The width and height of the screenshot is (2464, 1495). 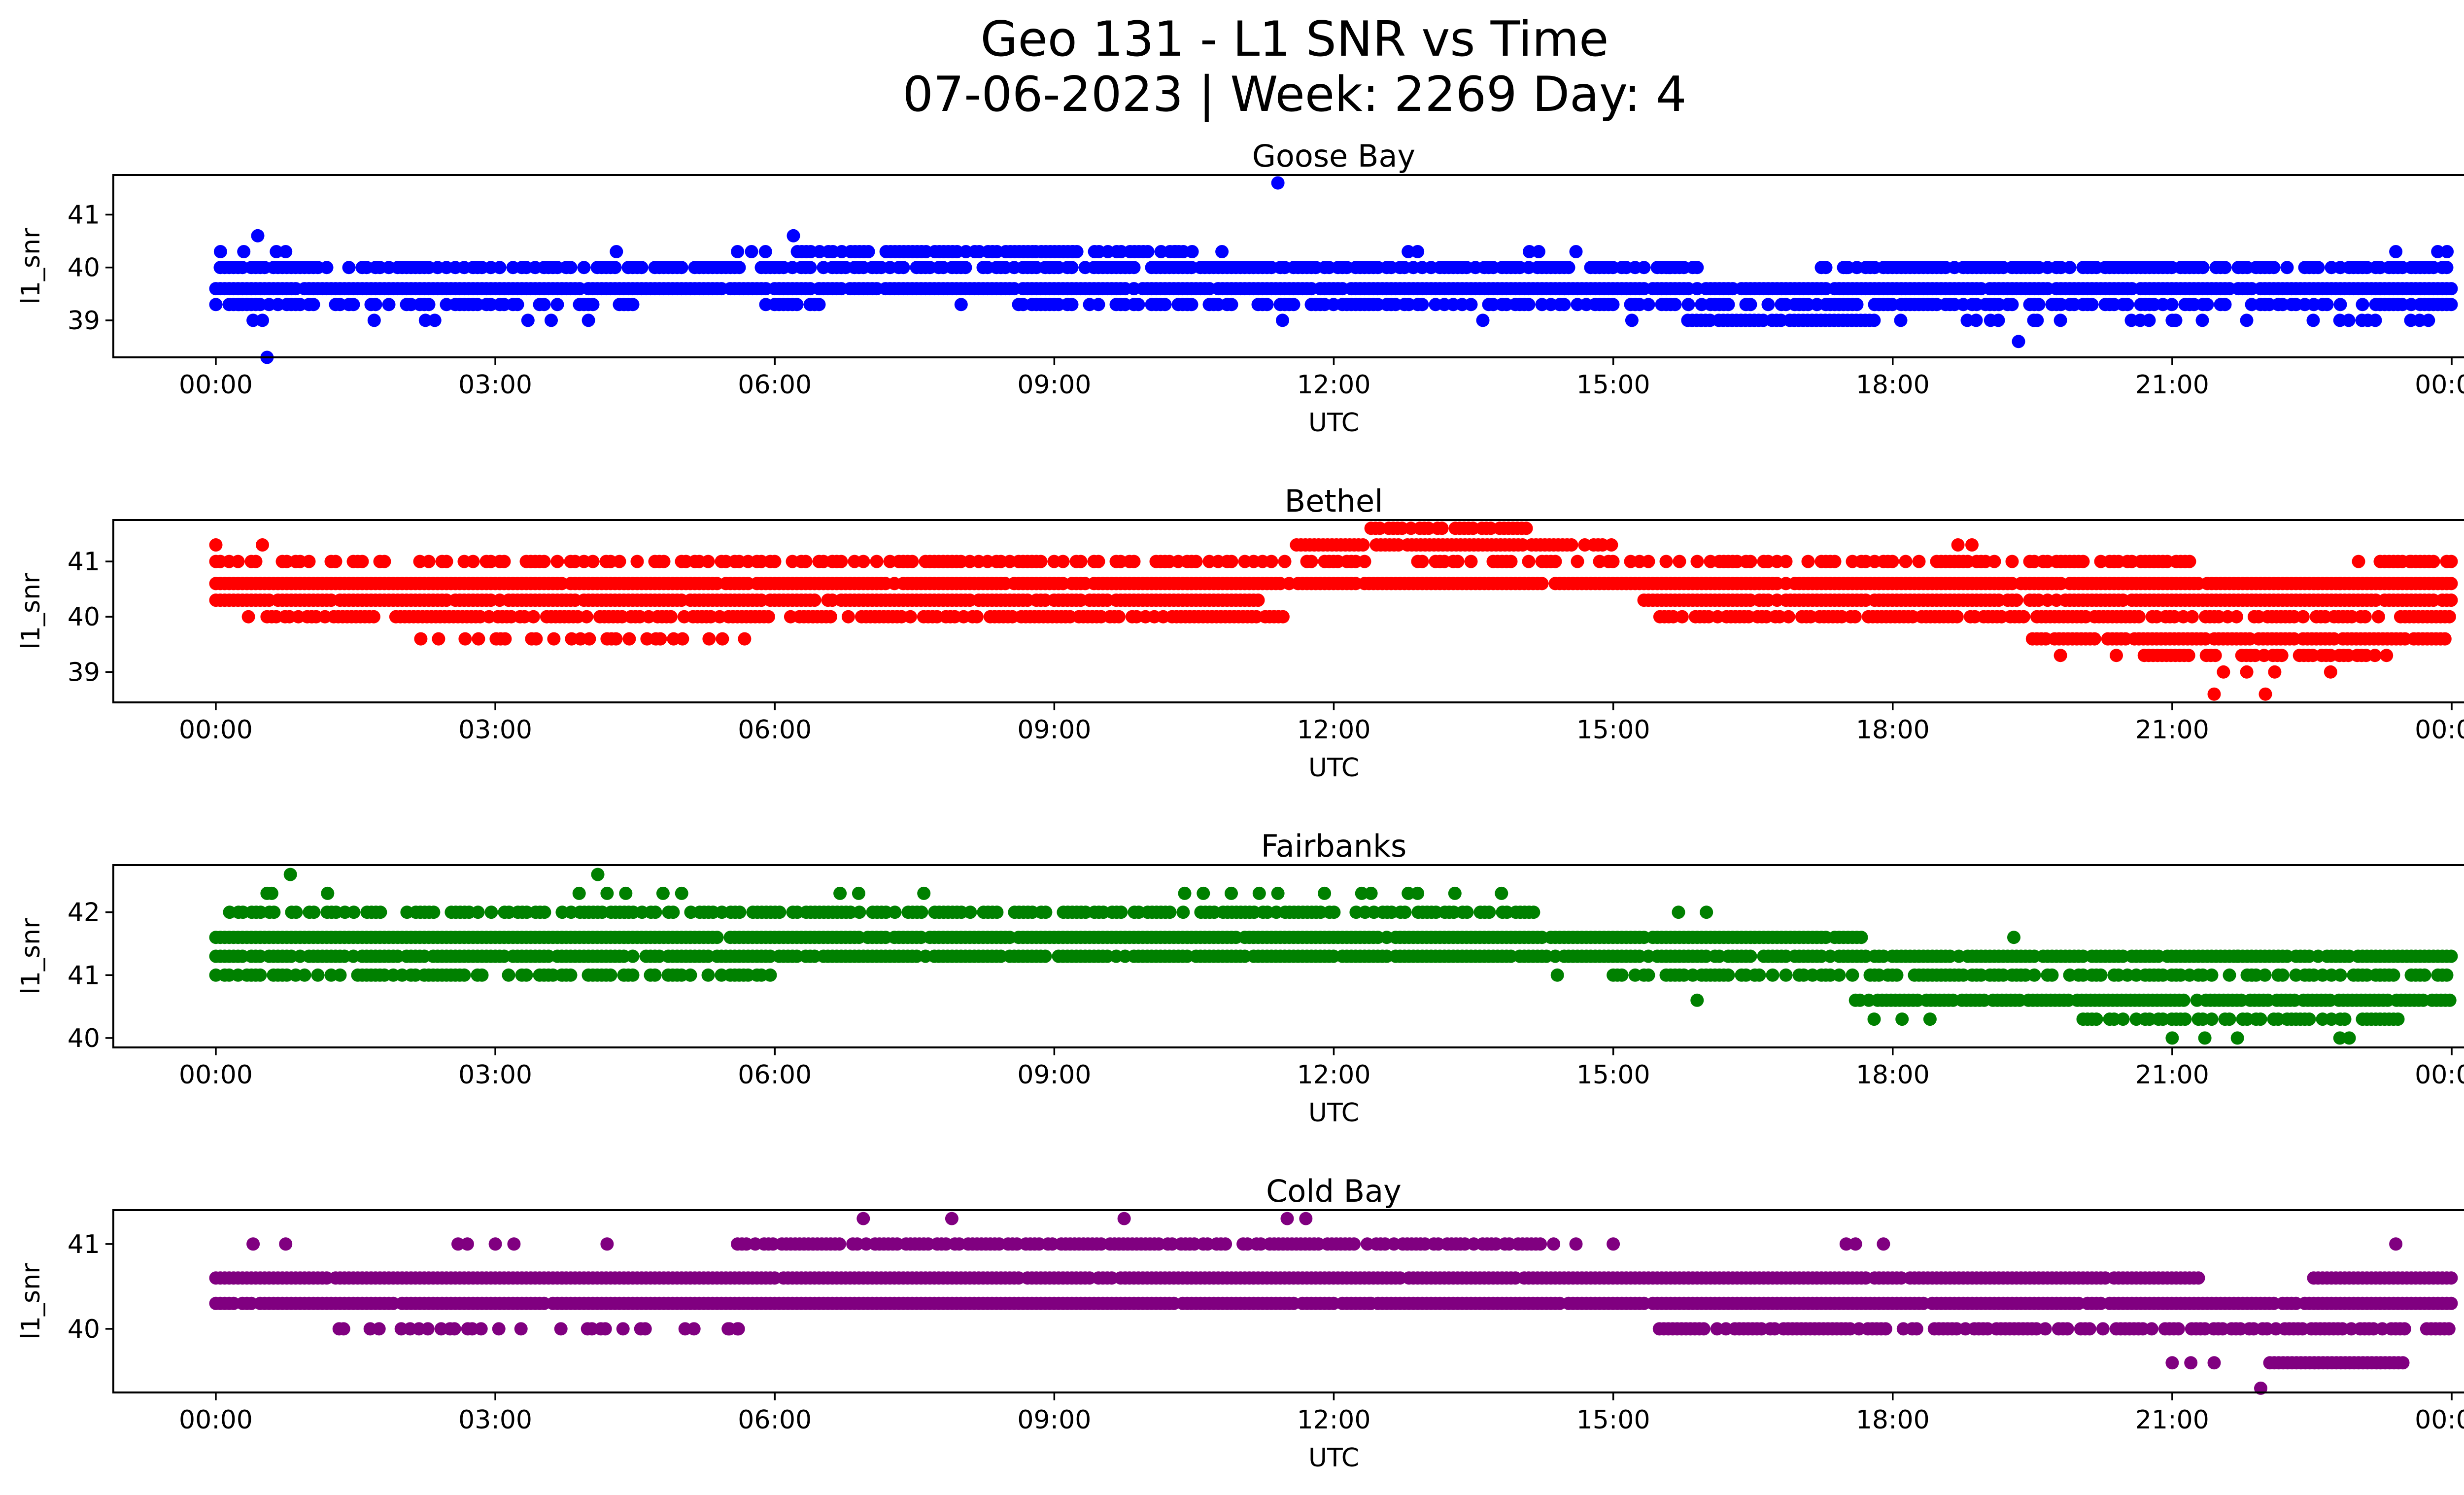 I want to click on y-axis-label-fairbanks: l1_snr, so click(x=31, y=956).